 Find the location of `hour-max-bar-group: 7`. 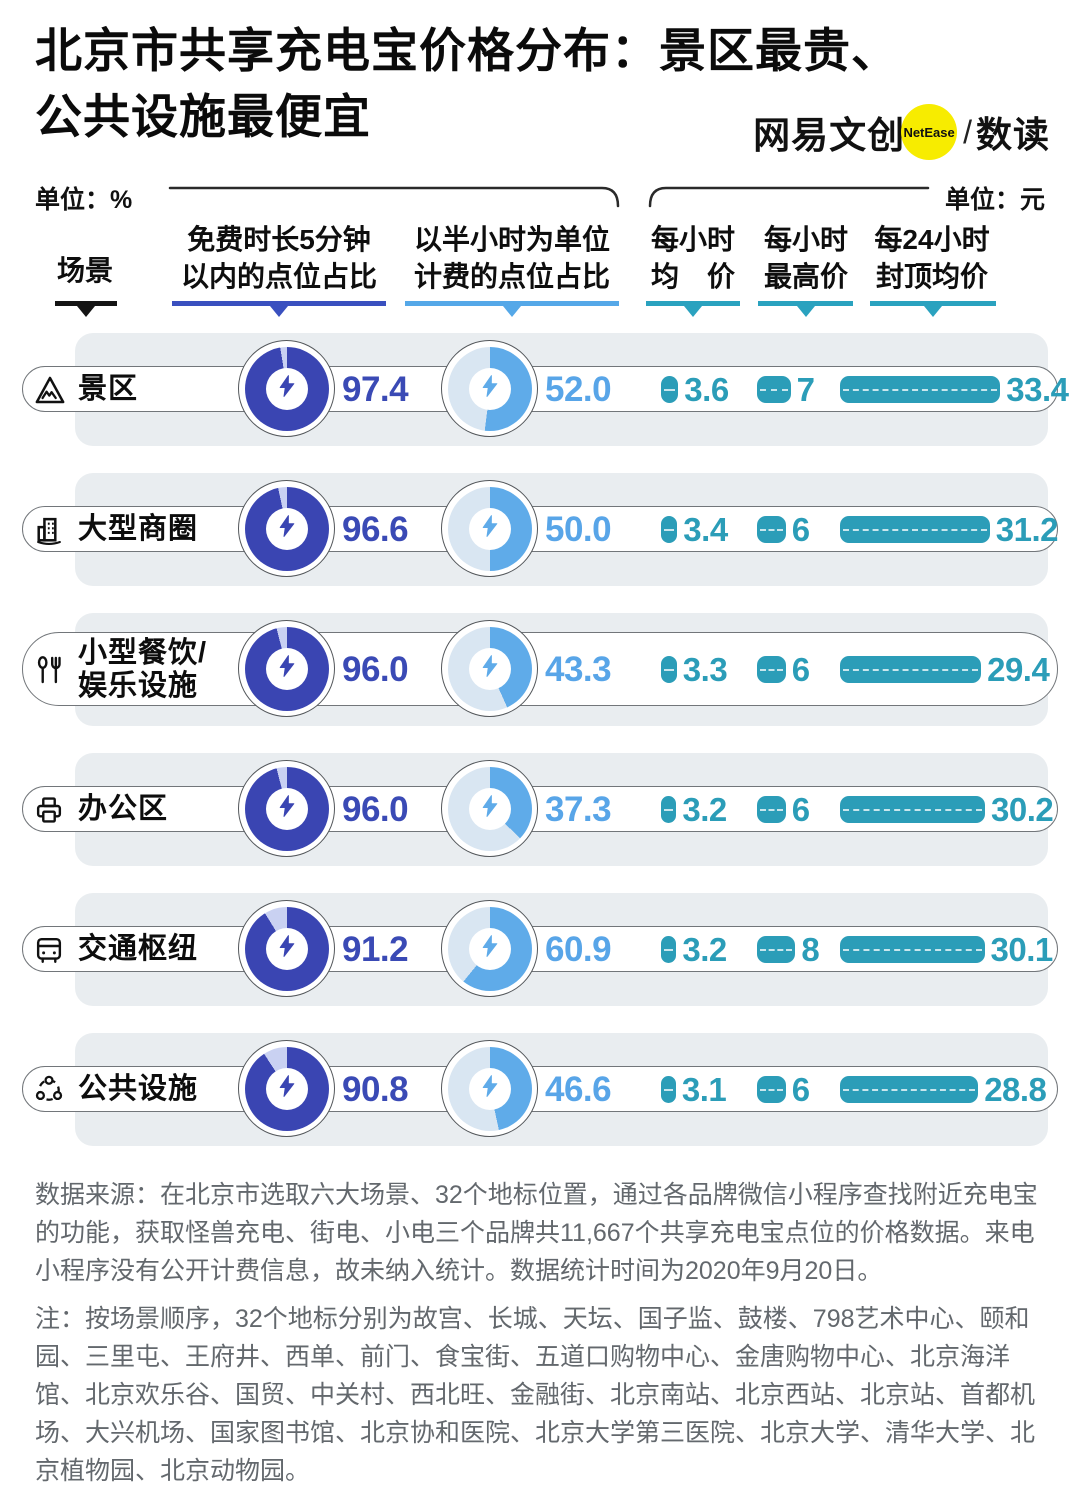

hour-max-bar-group: 7 is located at coordinates (786, 389).